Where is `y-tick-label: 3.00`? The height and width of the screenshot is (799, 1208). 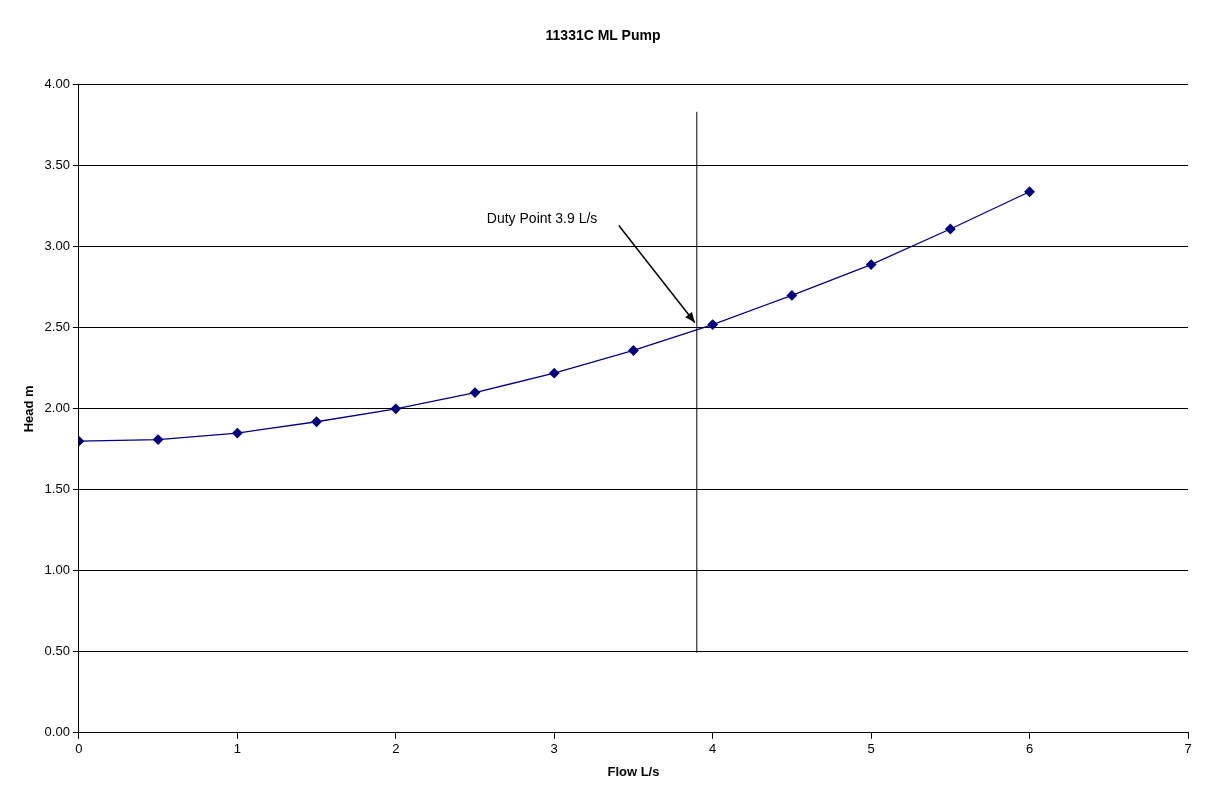
y-tick-label: 3.00 is located at coordinates (57, 246).